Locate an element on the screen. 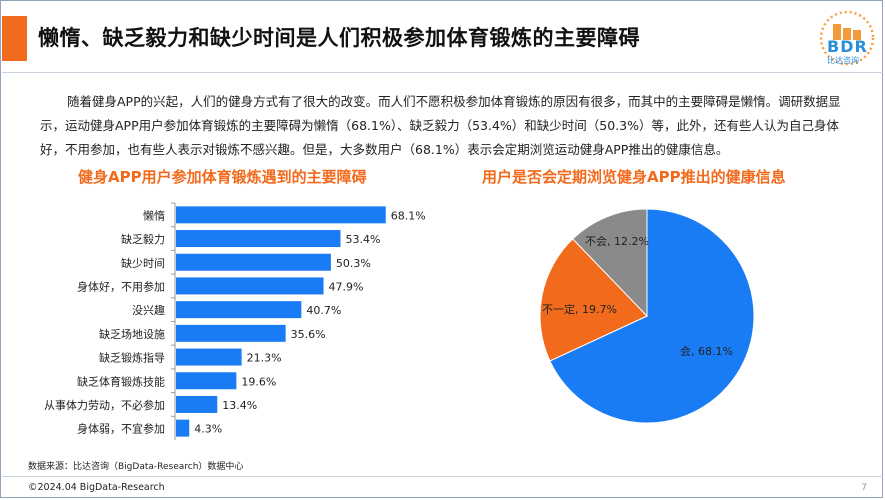  data-source: 数据来源：比达咨询（BigData-Research）数据中心 is located at coordinates (136, 467).